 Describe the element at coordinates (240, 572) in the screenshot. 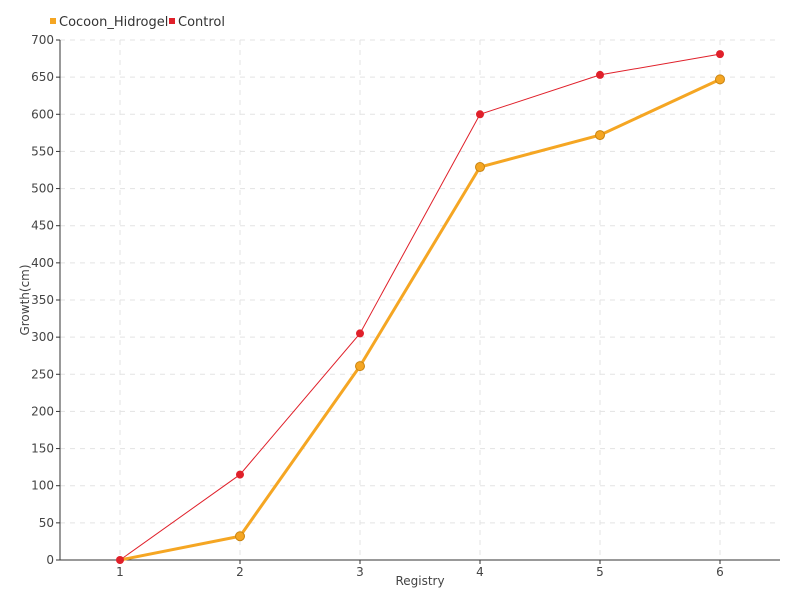

I see `x-tick-label: 2` at that location.